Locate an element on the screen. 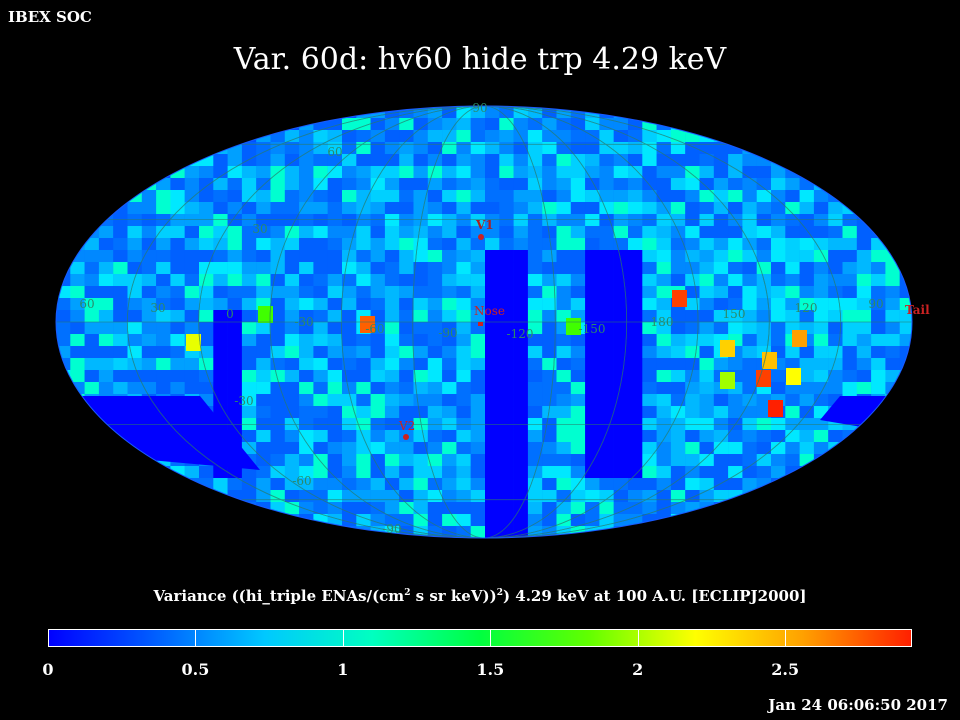  colorbar is located at coordinates (480, 638).